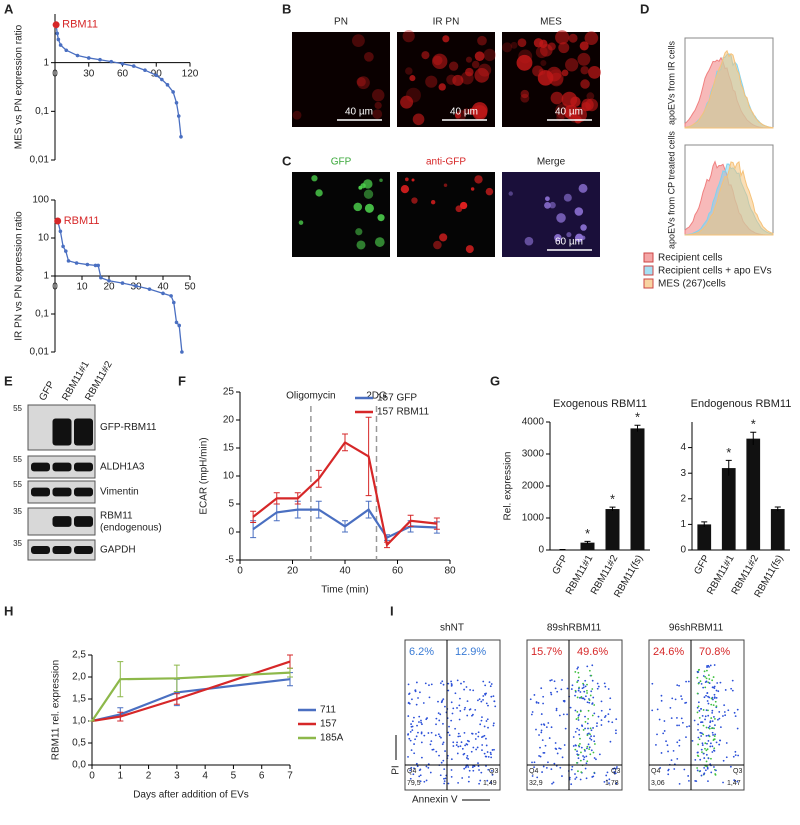 The width and height of the screenshot is (800, 825). I want to click on histogram, so click(729, 198).